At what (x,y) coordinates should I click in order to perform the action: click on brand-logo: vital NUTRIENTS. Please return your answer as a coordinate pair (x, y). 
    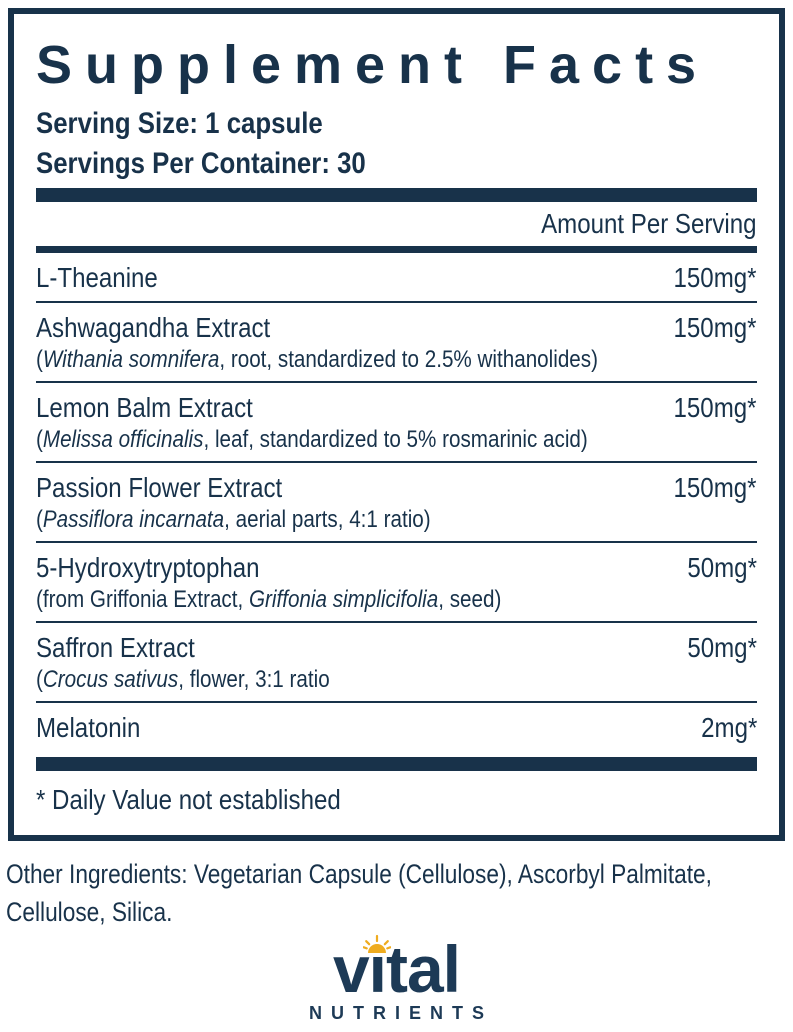
    Looking at the image, I should click on (396, 977).